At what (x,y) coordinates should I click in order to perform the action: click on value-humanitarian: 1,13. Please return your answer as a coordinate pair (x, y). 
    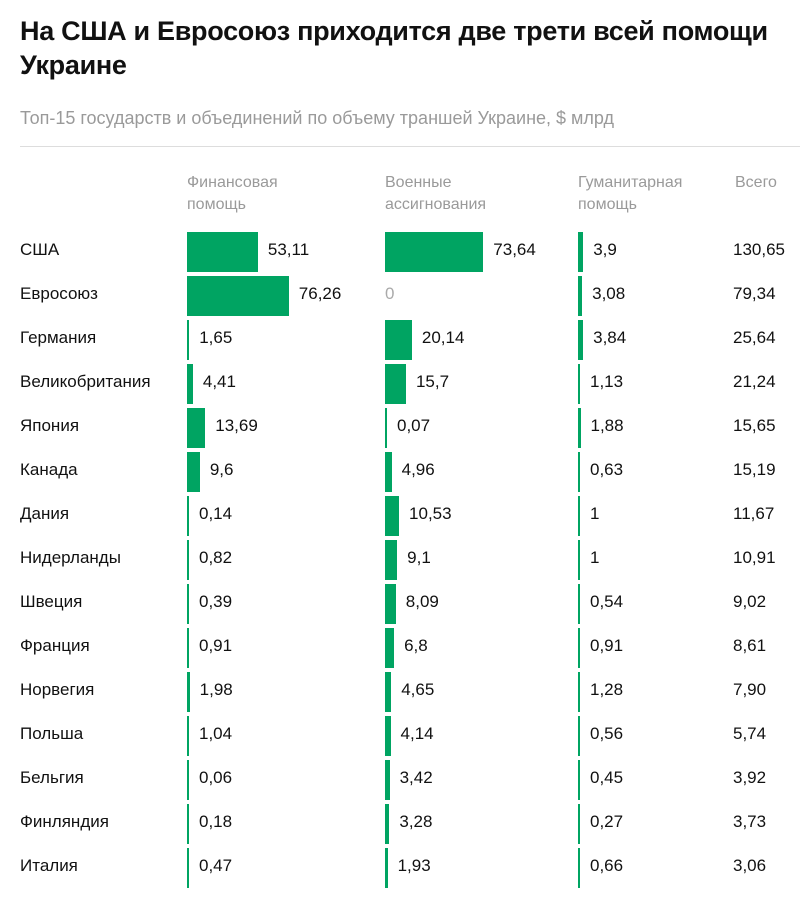
    Looking at the image, I should click on (607, 381).